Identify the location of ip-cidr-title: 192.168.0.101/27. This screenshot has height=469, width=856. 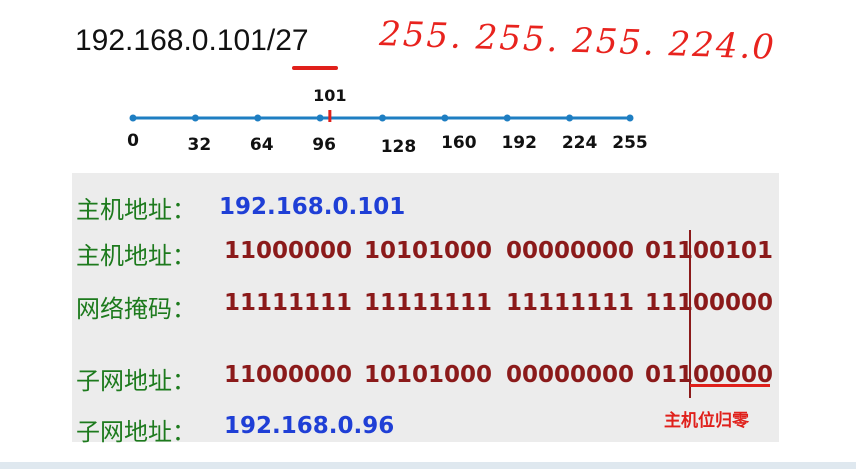
(192, 41).